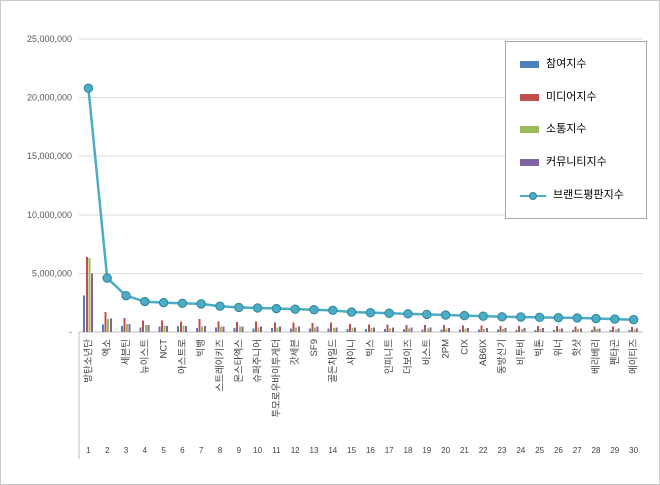  I want to click on category-number: 11, so click(276, 450).